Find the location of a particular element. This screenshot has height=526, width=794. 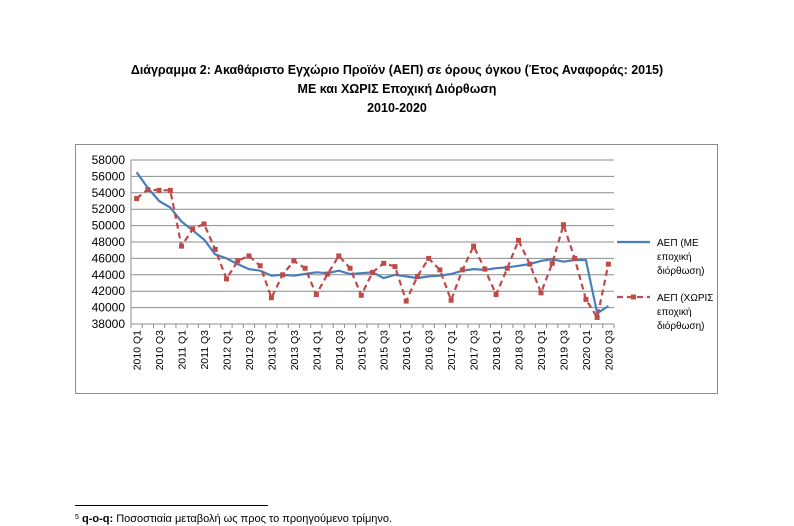

x-tick-label: 2010 Q3 is located at coordinates (160, 350).